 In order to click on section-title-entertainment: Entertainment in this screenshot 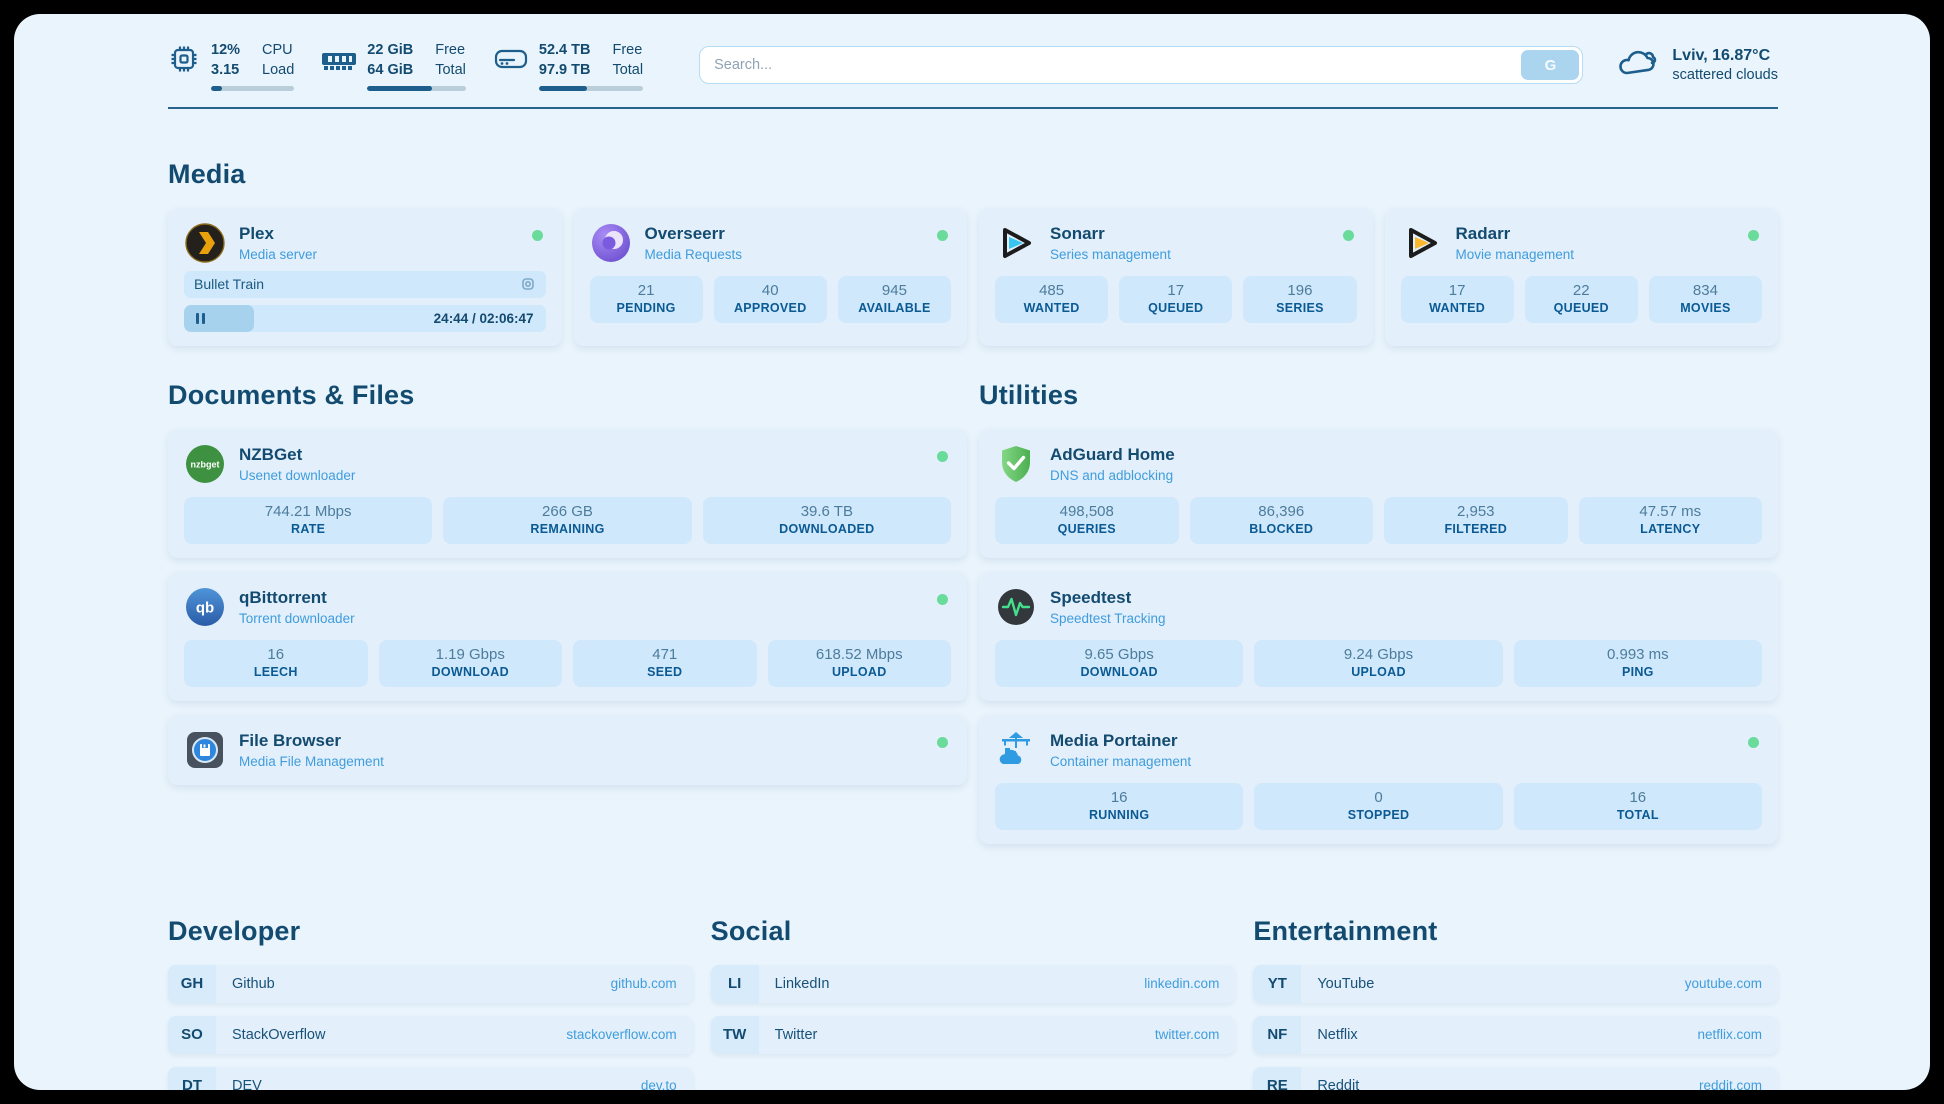, I will do `click(1345, 930)`.